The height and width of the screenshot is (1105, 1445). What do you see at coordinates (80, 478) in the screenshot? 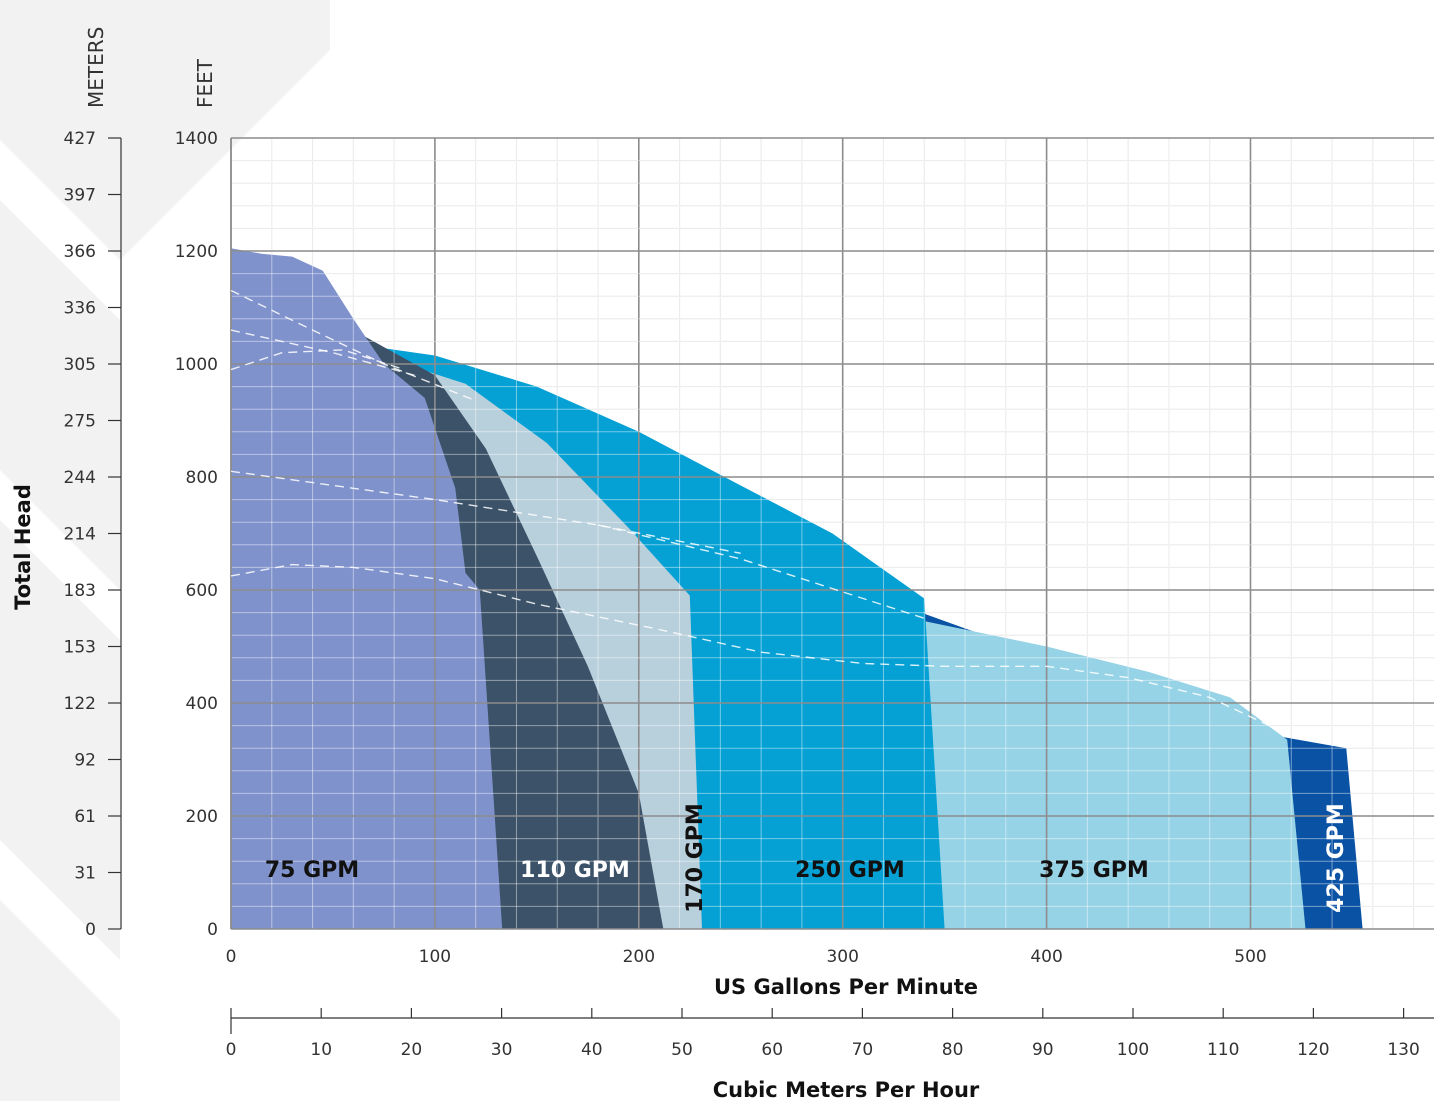
I see `meters-tick-label: 244` at bounding box center [80, 478].